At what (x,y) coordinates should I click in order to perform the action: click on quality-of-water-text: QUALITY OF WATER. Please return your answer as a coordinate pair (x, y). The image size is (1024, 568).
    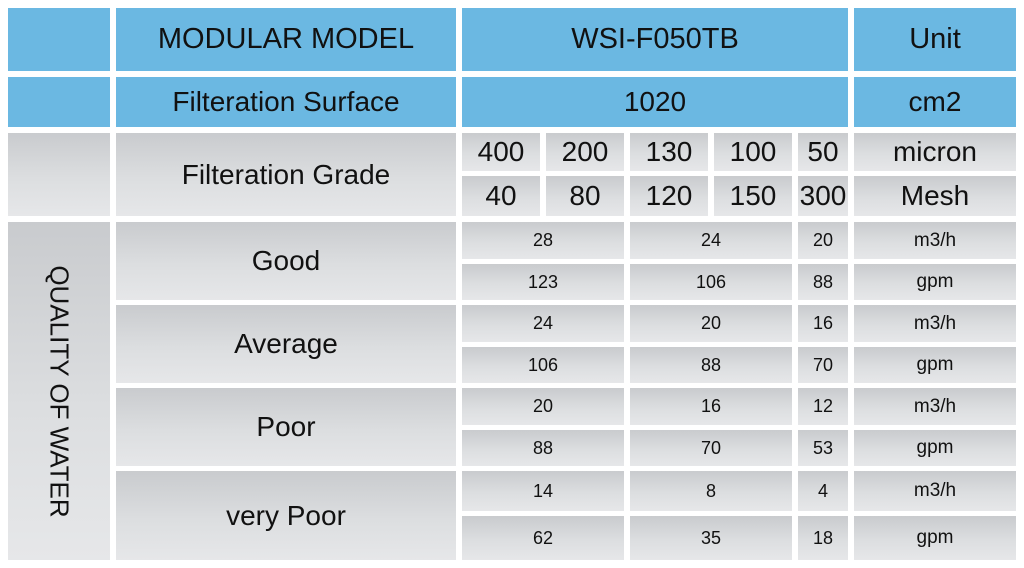
    Looking at the image, I should click on (59, 391).